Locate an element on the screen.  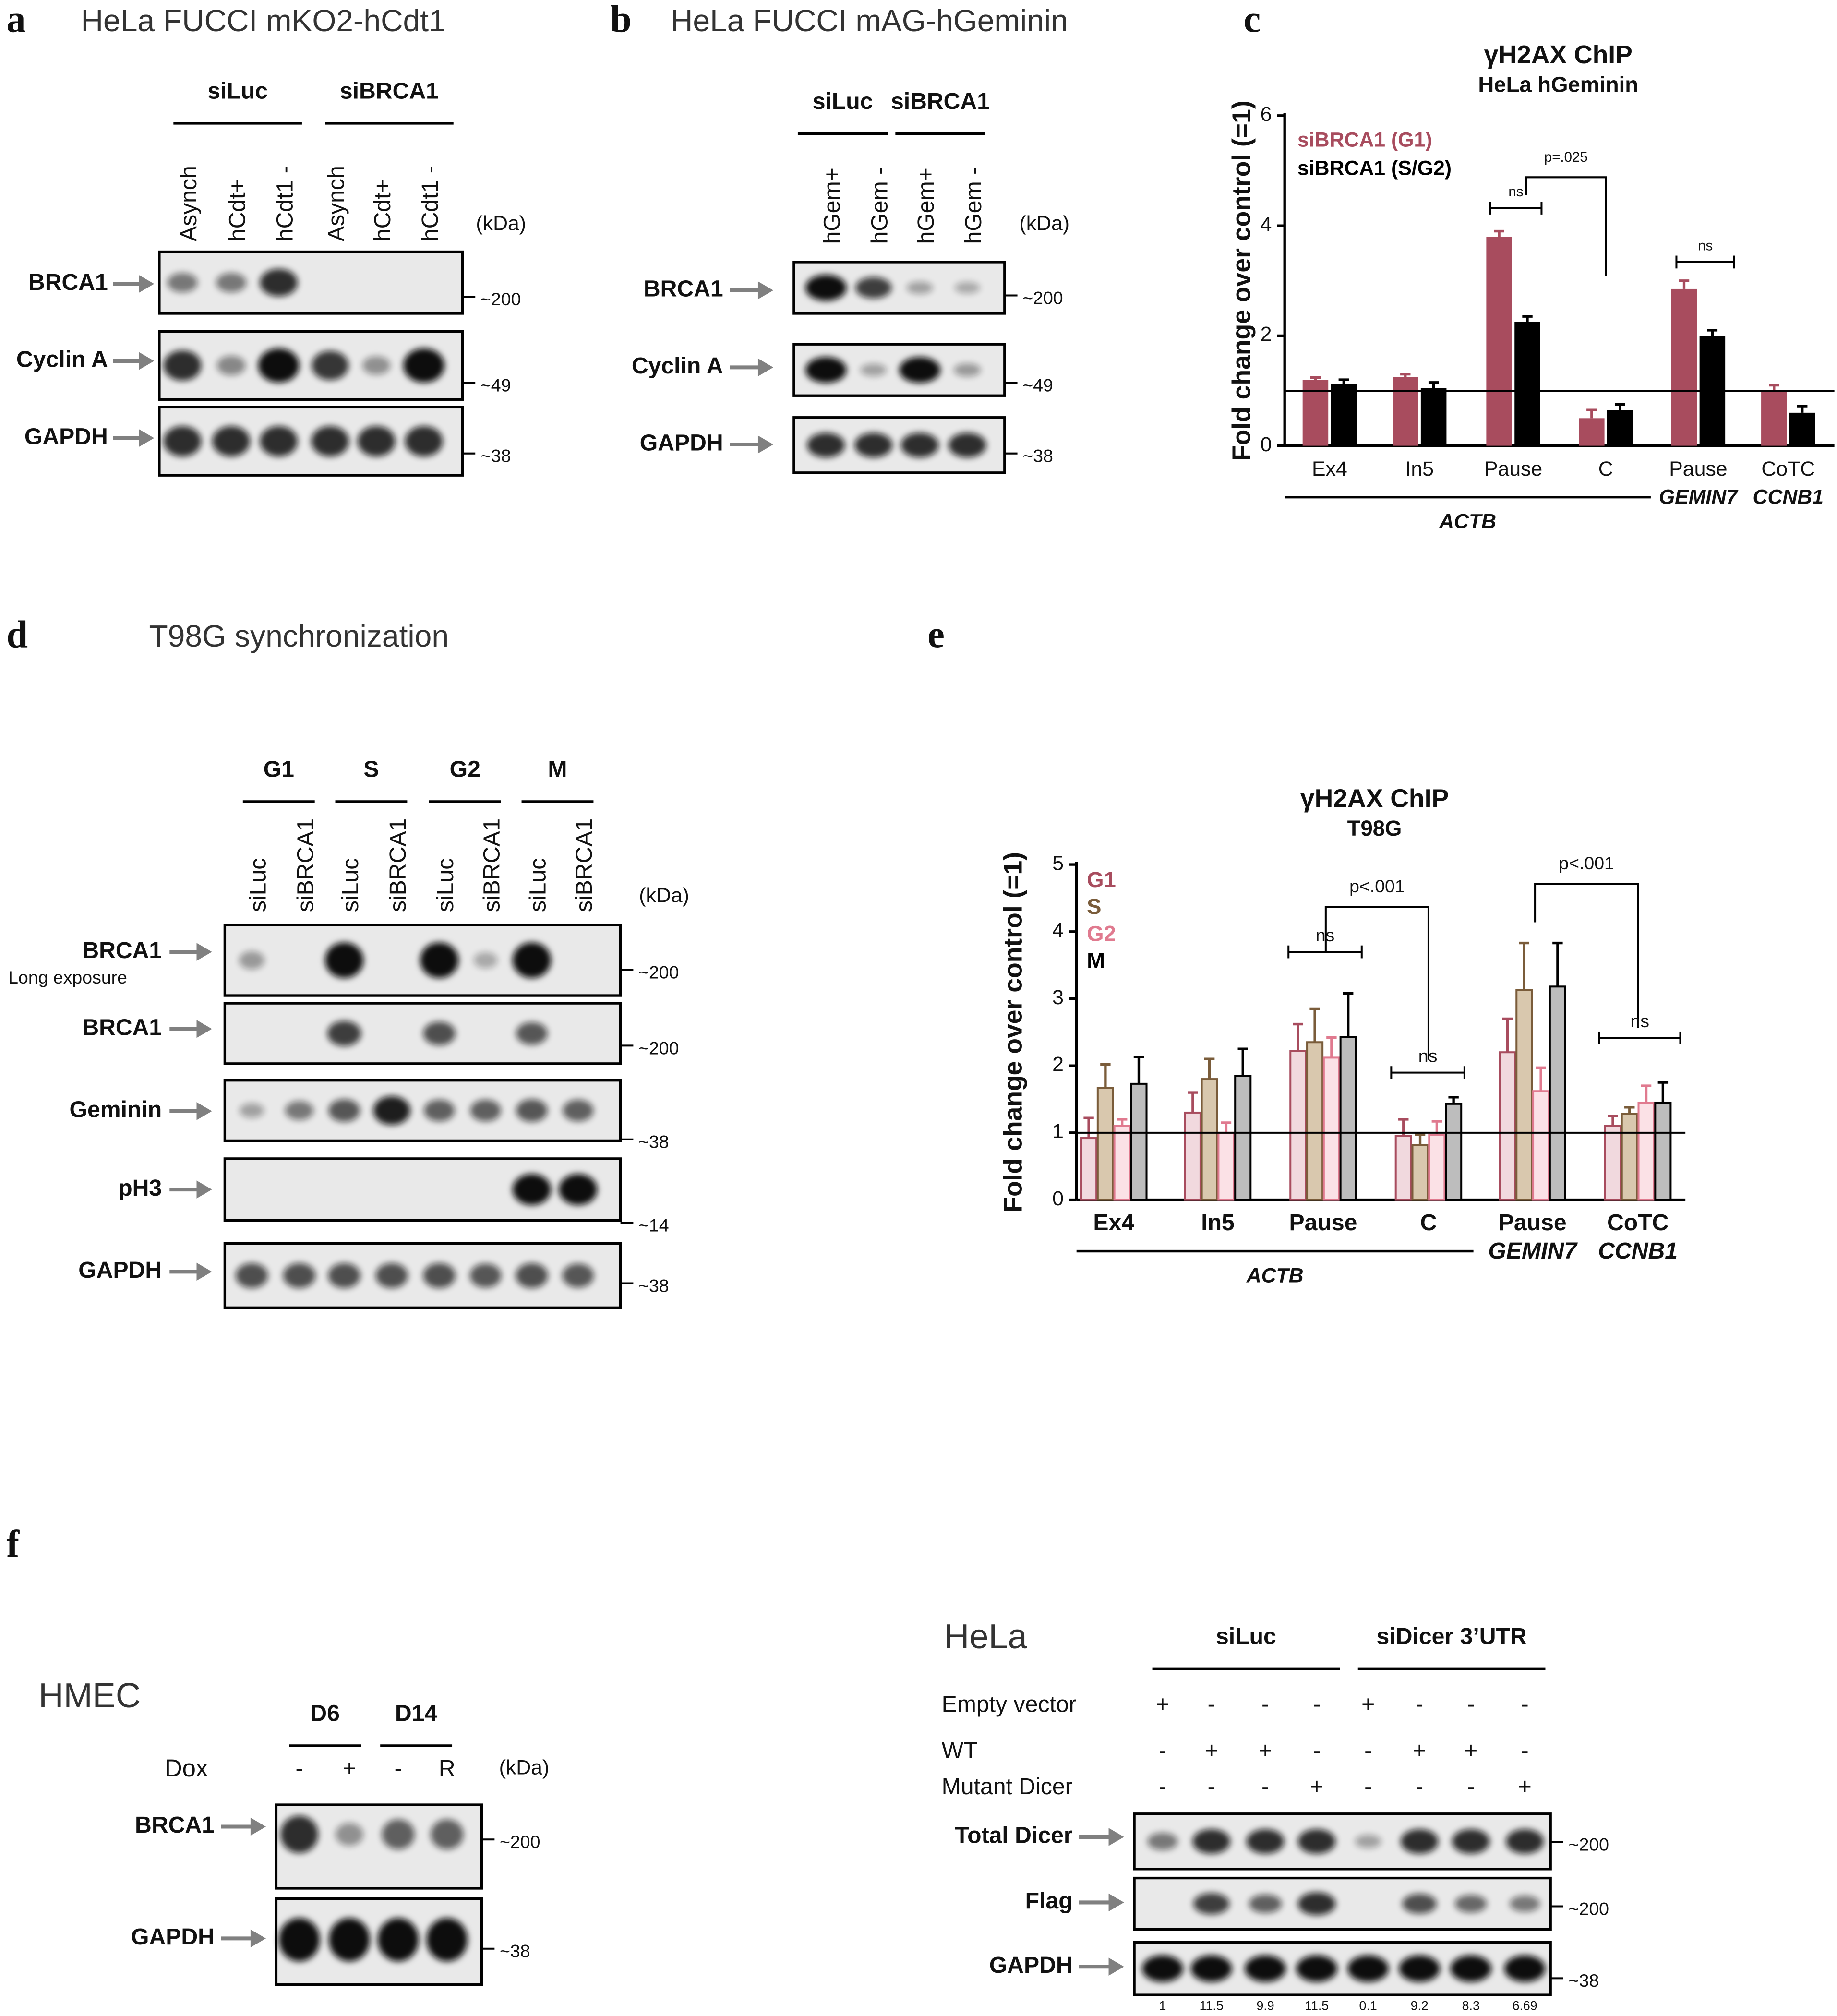
lane-label: hGem - is located at coordinates (880, 206).